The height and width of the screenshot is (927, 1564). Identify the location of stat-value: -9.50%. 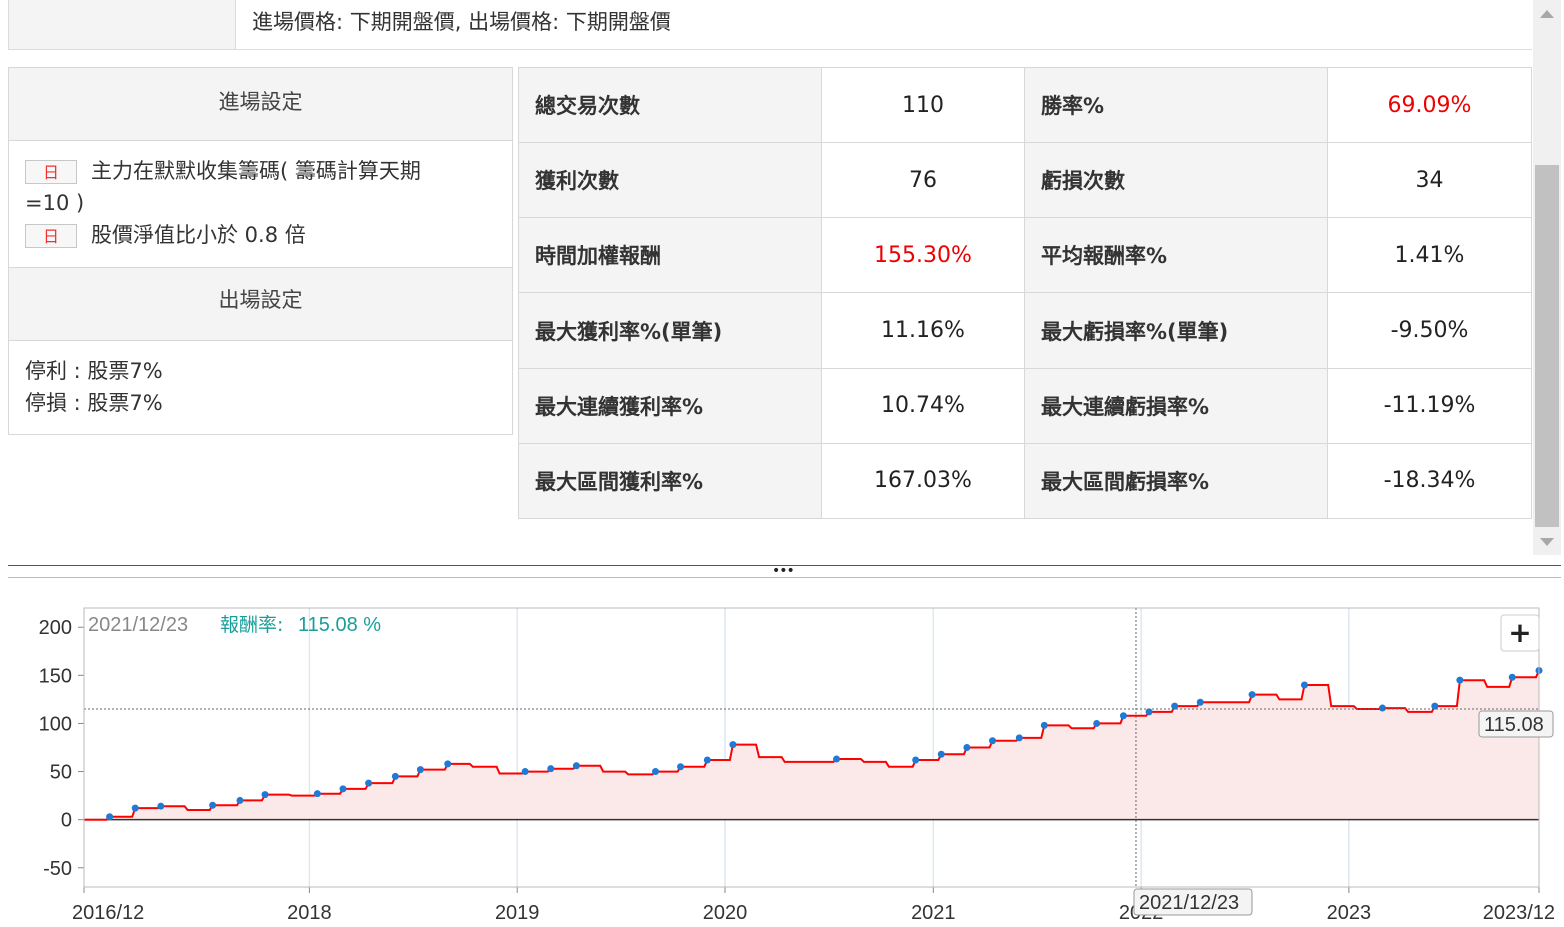
(1429, 330).